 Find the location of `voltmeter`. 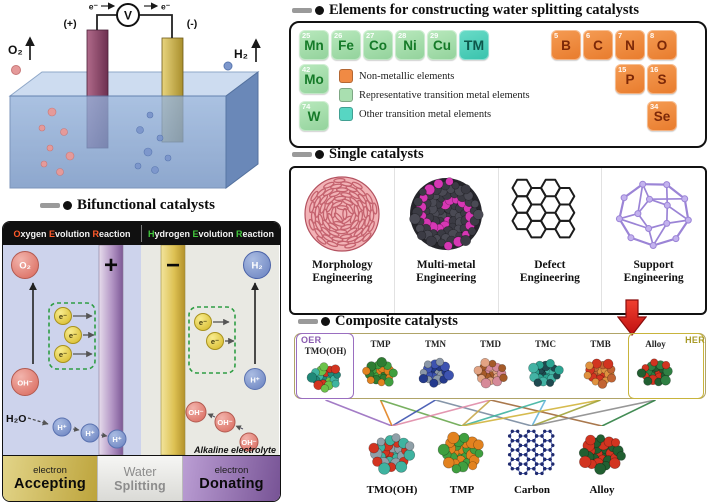

voltmeter is located at coordinates (128, 15).